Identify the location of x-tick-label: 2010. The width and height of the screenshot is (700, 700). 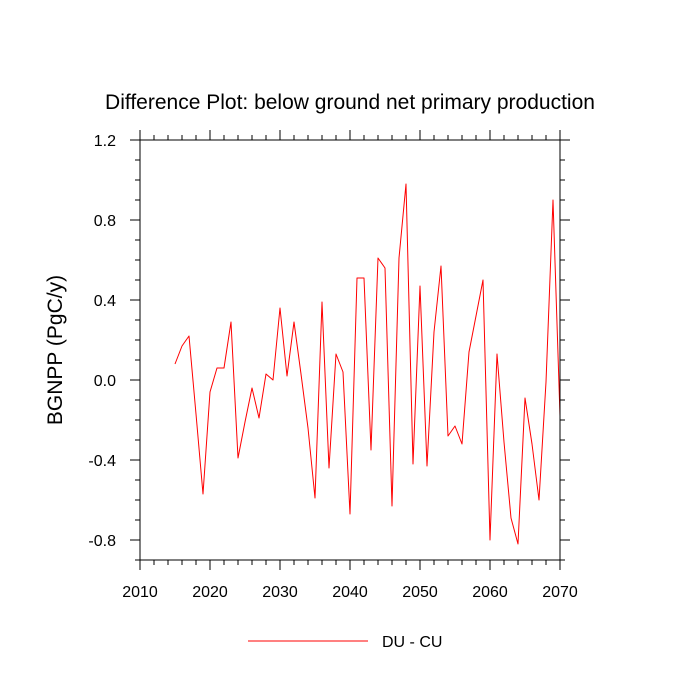
(140, 592).